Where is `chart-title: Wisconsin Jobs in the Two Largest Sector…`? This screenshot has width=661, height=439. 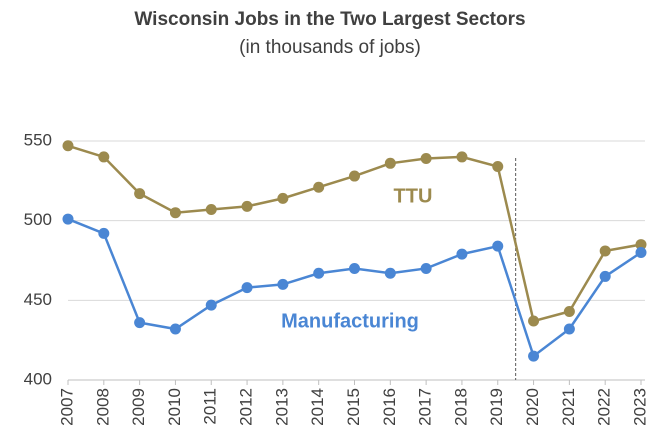
chart-title: Wisconsin Jobs in the Two Largest Sector… is located at coordinates (329, 19).